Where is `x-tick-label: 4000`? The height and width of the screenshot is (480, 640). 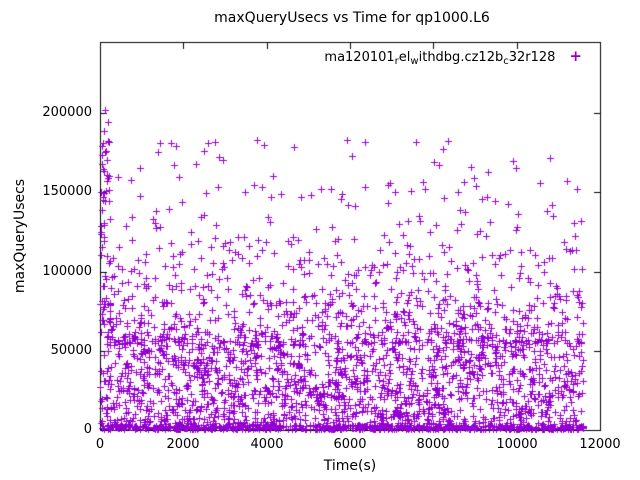 x-tick-label: 4000 is located at coordinates (267, 444).